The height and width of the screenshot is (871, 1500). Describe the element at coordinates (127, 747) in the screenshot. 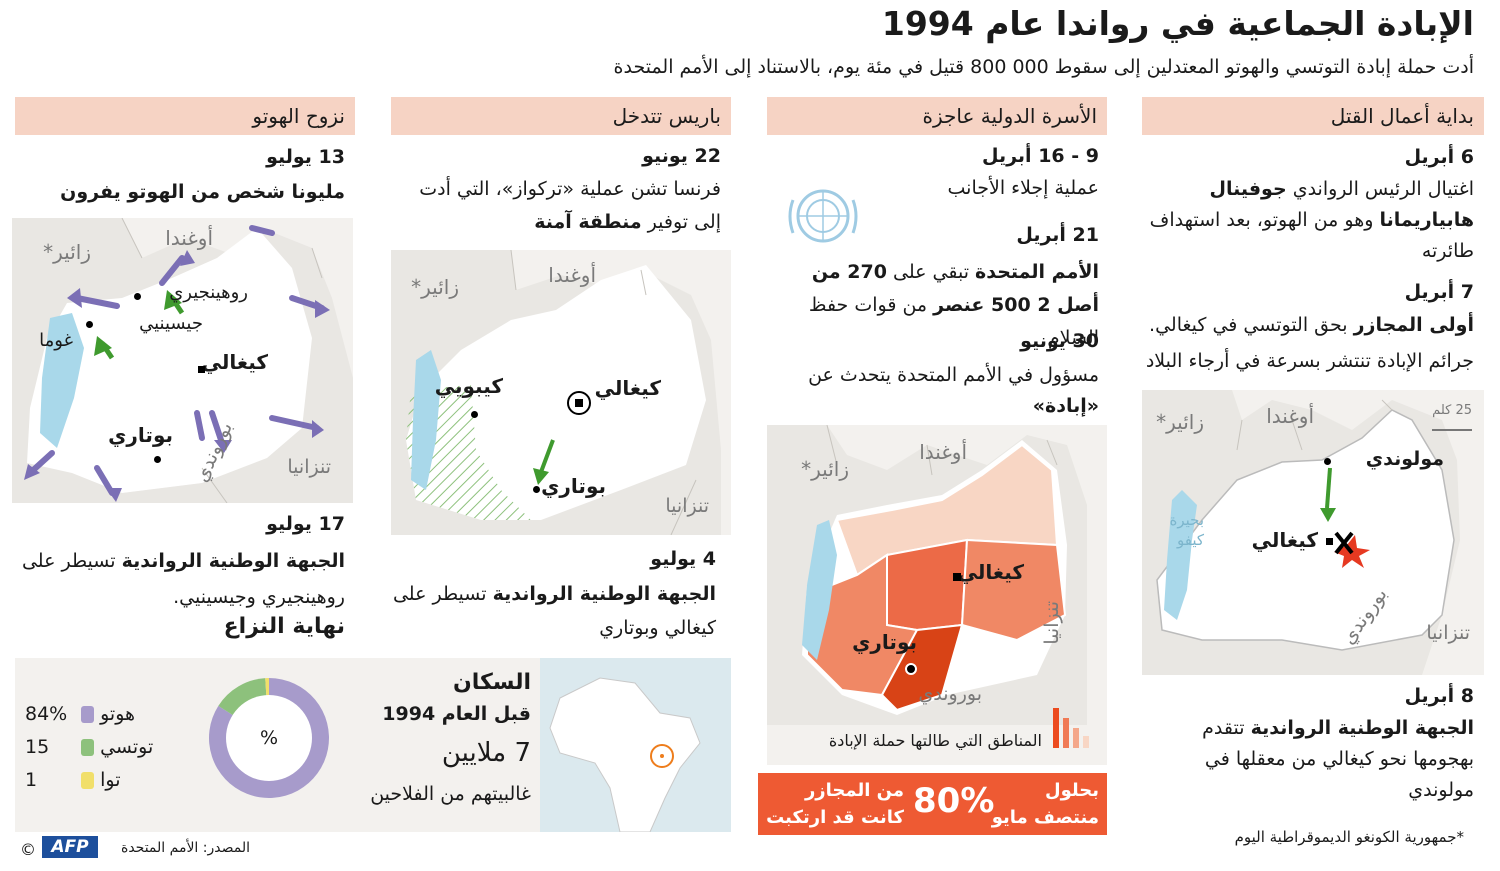

I see `legend-label: توتسي` at that location.